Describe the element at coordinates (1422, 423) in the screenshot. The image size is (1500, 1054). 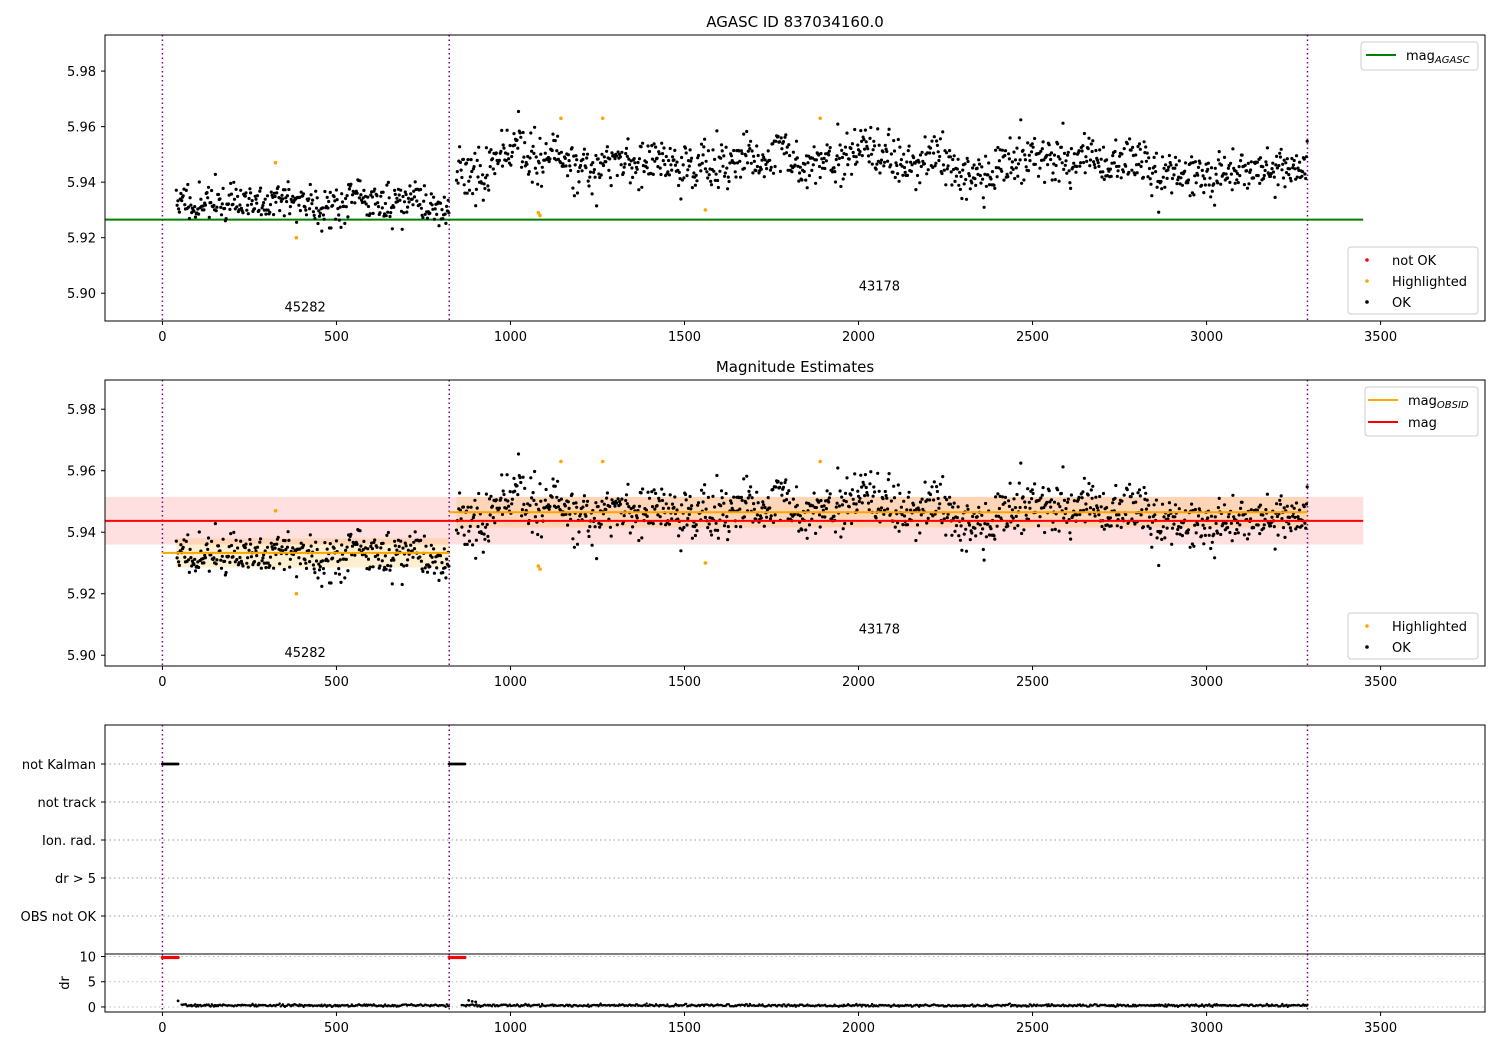
I see `legend-line-label: mag` at that location.